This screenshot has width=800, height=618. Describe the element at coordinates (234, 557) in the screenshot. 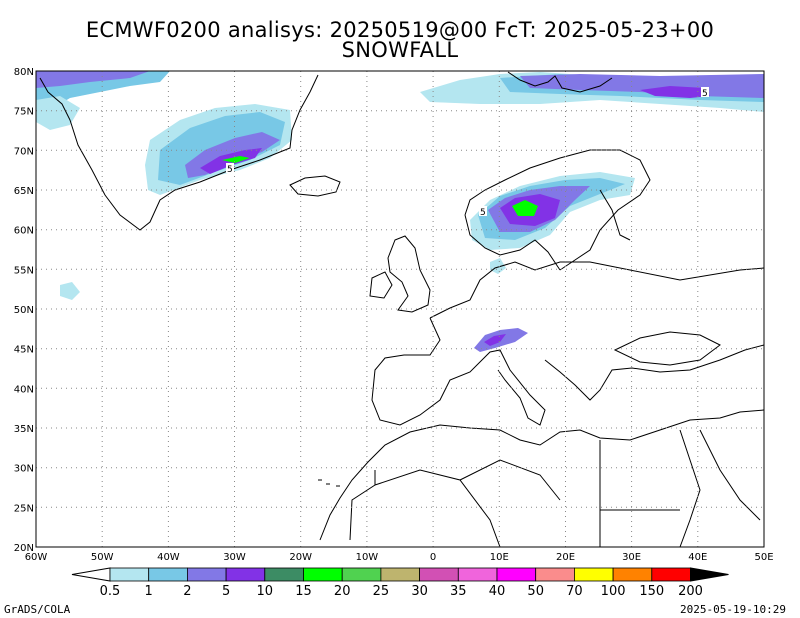

I see `lon-label: 30W` at that location.